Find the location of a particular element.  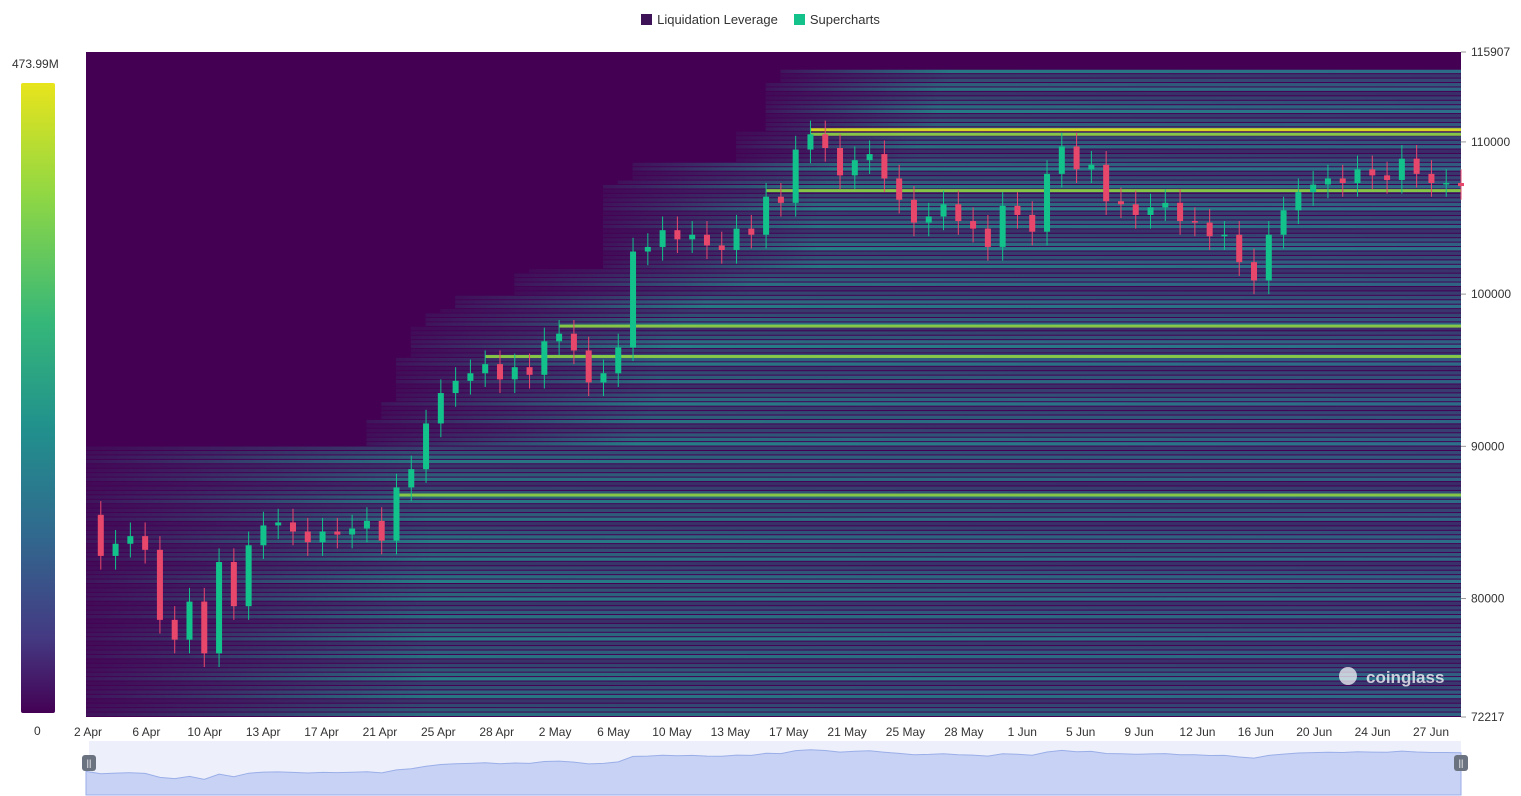

chart-legend: Liquidation Leverage Supercharts is located at coordinates (760, 19).